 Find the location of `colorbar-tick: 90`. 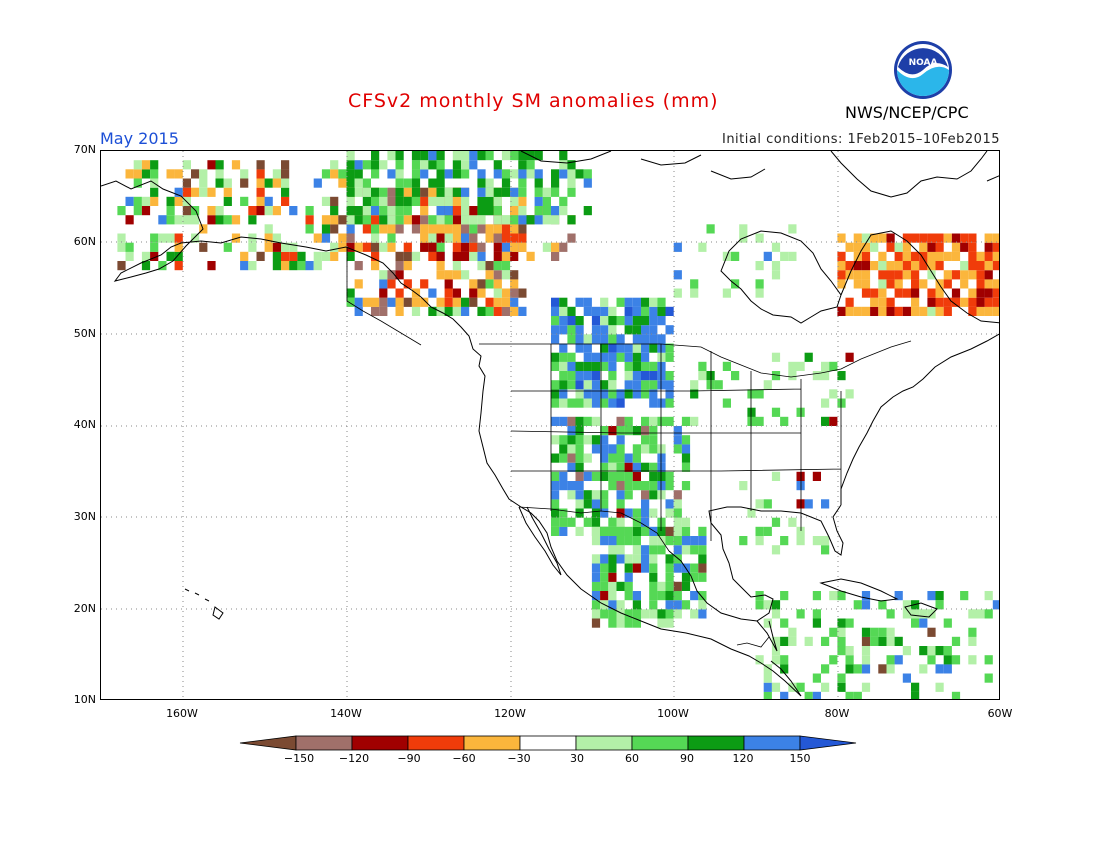

colorbar-tick: 90 is located at coordinates (687, 758).